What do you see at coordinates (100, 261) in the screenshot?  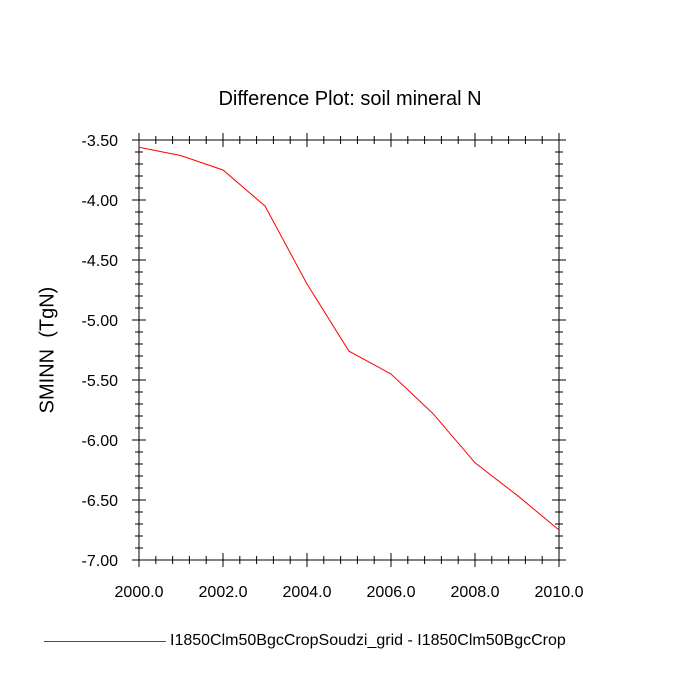 I see `y-tick-label: -4.50` at bounding box center [100, 261].